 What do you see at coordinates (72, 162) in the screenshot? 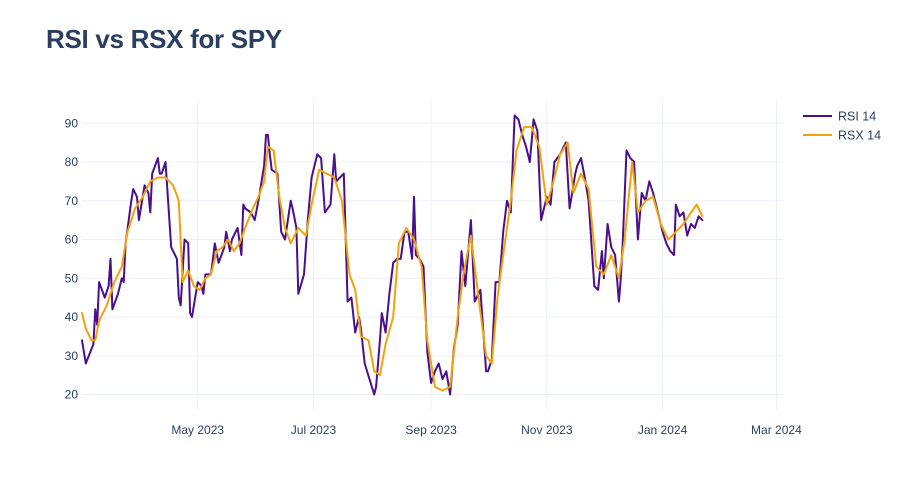
I see `y-tick-label: 80` at bounding box center [72, 162].